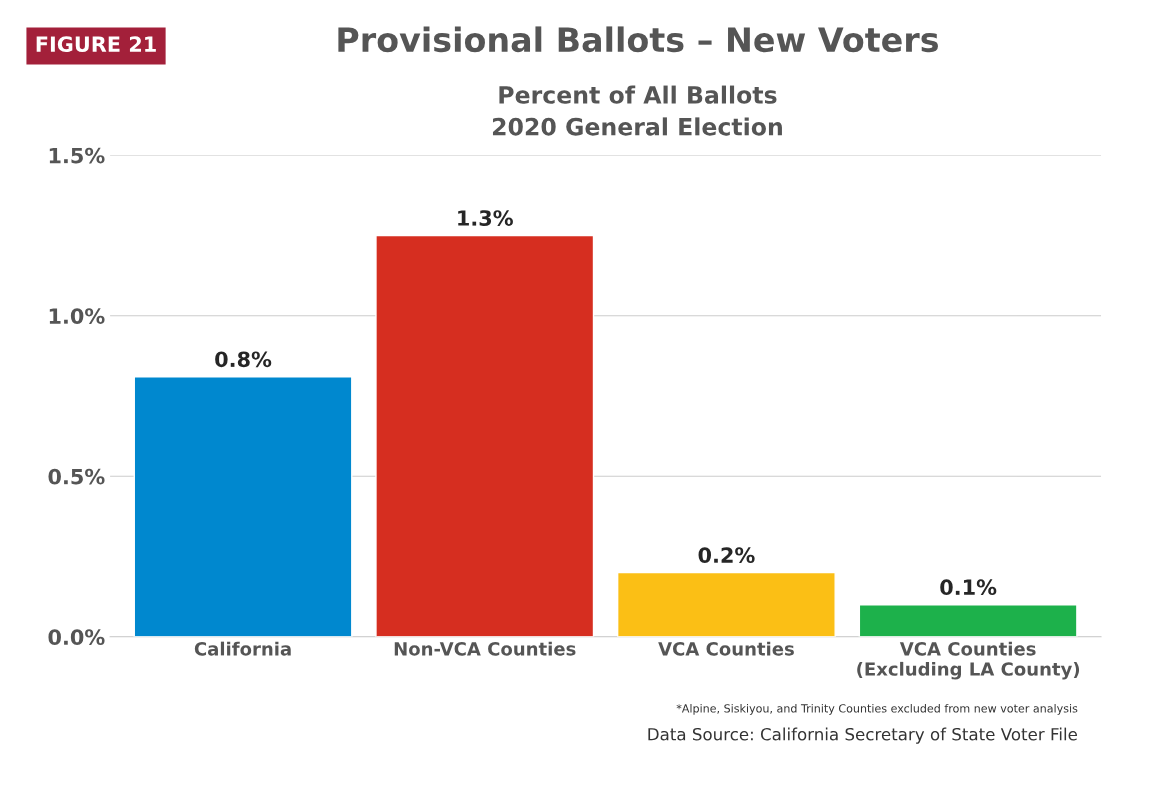 This screenshot has width=1159, height=796. I want to click on y-tick-label: 0.0%, so click(76, 637).